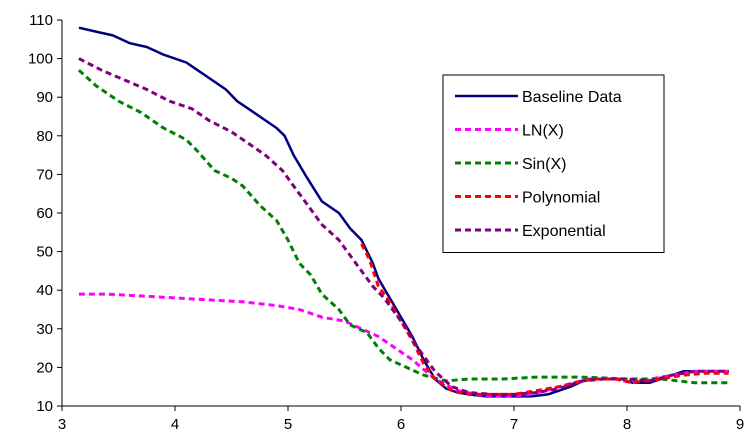 This screenshot has height=446, width=745. What do you see at coordinates (288, 424) in the screenshot?
I see `x-tick-label: 5` at bounding box center [288, 424].